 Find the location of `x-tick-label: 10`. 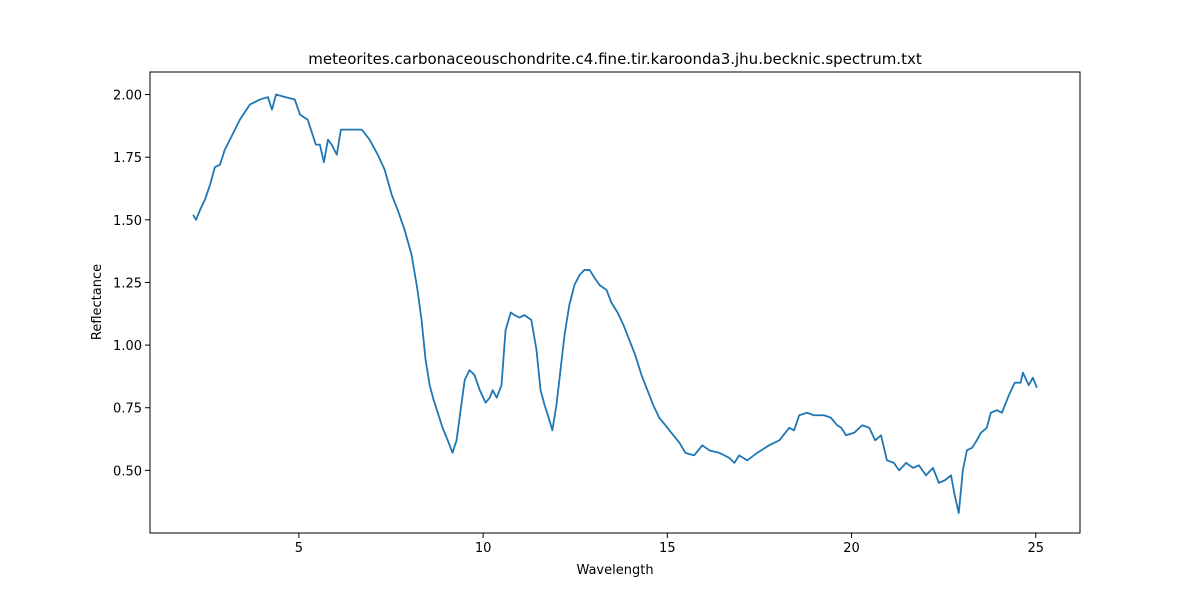

x-tick-label: 10 is located at coordinates (483, 548).